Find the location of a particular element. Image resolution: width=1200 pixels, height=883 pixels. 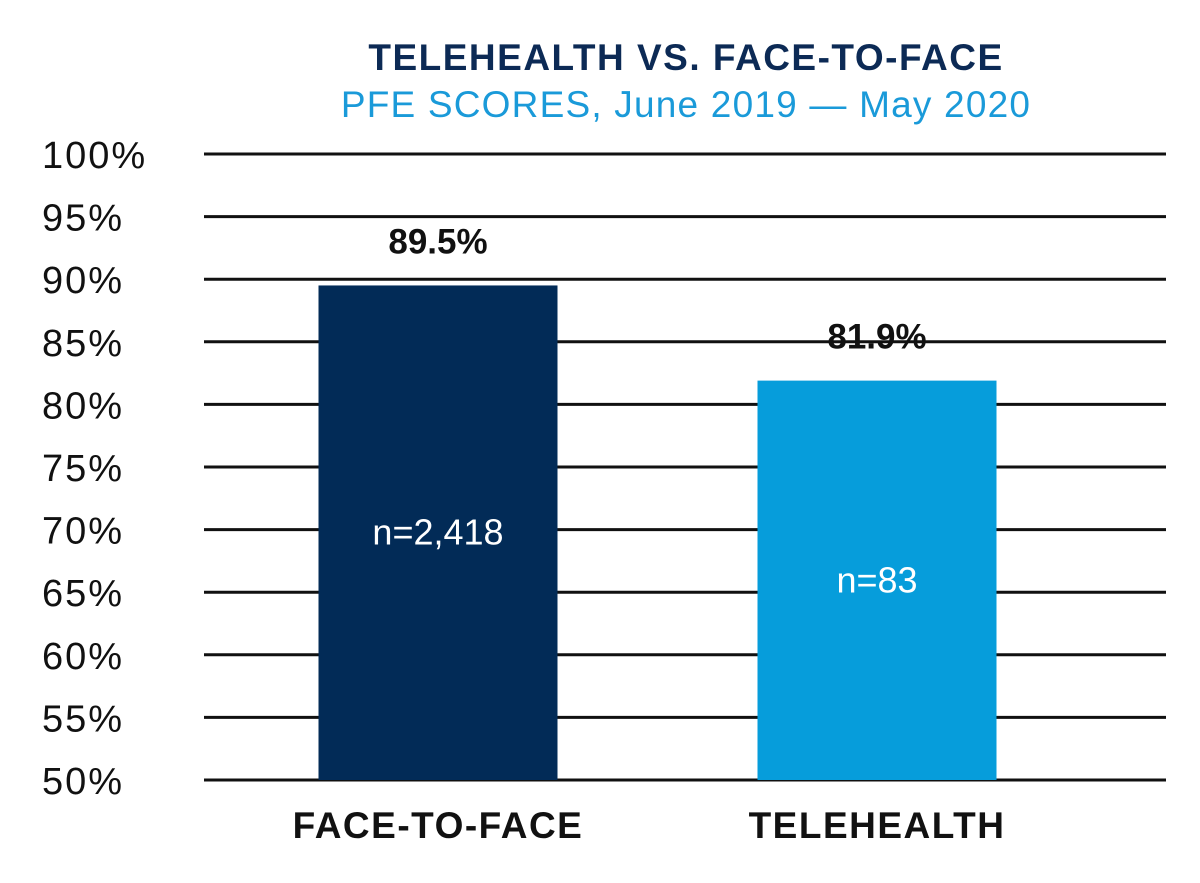

y-tick-label: 90% is located at coordinates (83, 281).